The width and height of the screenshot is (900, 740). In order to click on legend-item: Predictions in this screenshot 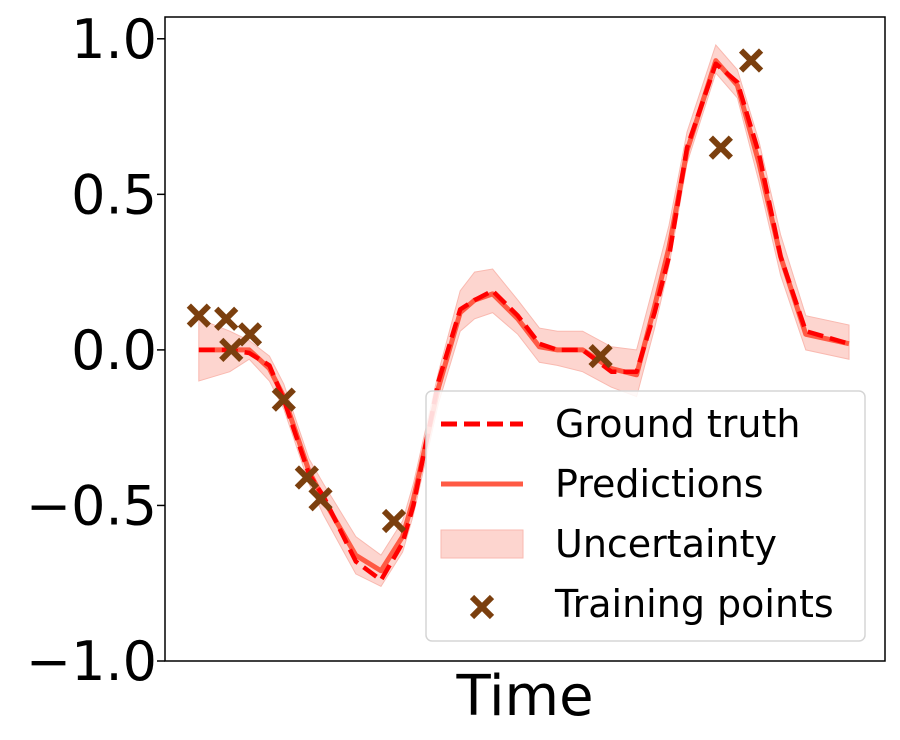, I will do `click(602, 484)`.